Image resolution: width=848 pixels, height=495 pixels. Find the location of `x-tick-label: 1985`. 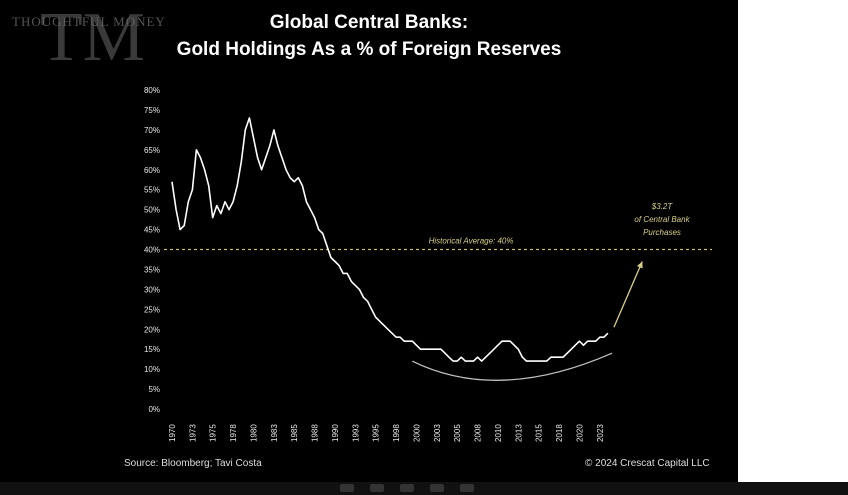

x-tick-label: 1985 is located at coordinates (294, 433).